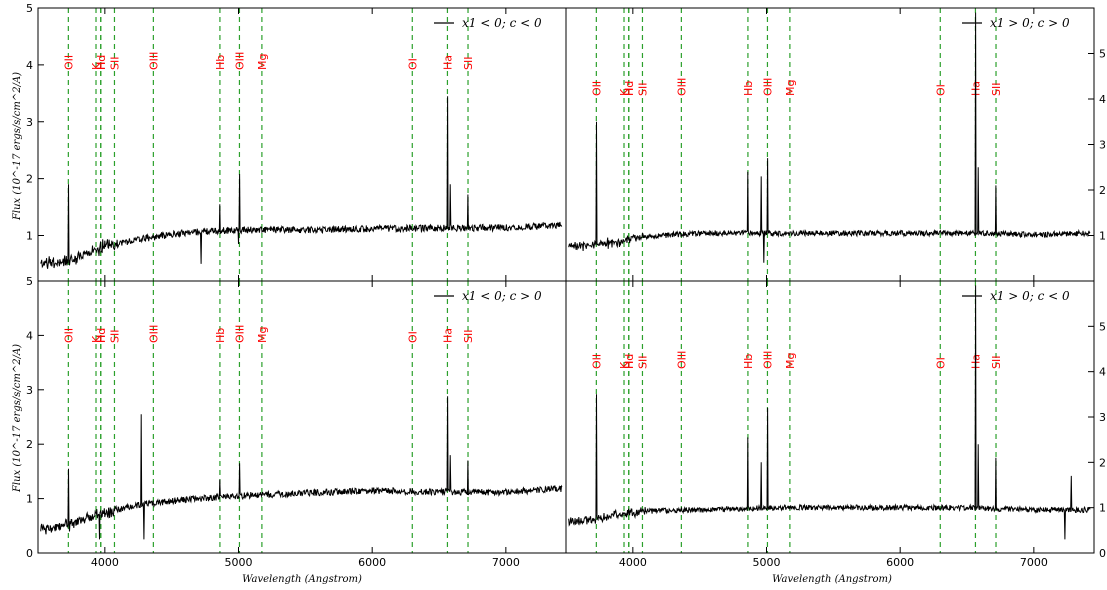 The image size is (1107, 590). I want to click on y-axis-title-bottom: Flux (10^-17 ergs/s/cm^2/A), so click(17, 418).